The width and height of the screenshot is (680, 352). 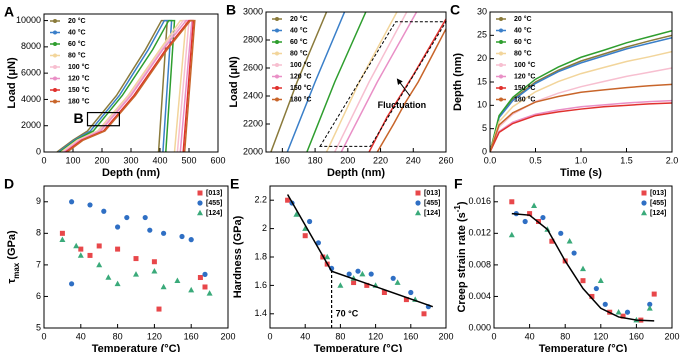 I want to click on y-axis-label: Load (μN), so click(x=234, y=82).